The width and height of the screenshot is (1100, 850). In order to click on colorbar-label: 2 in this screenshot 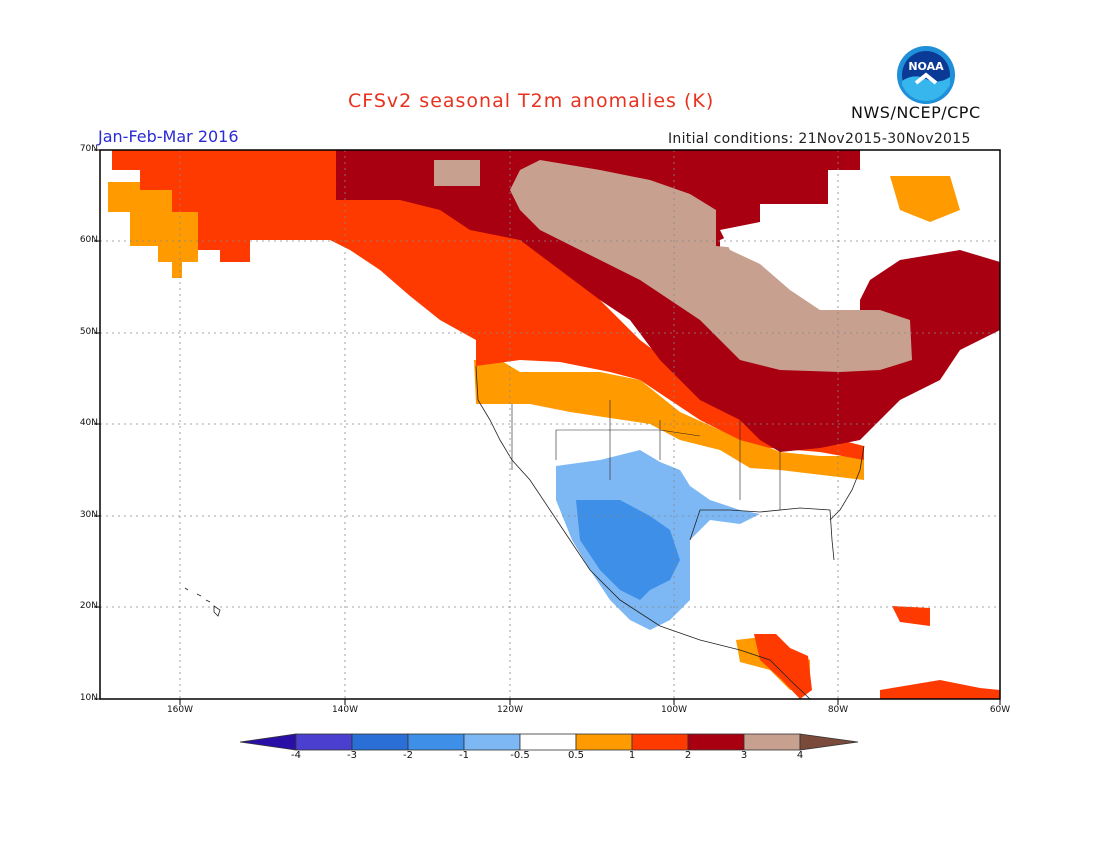, I will do `click(688, 755)`.